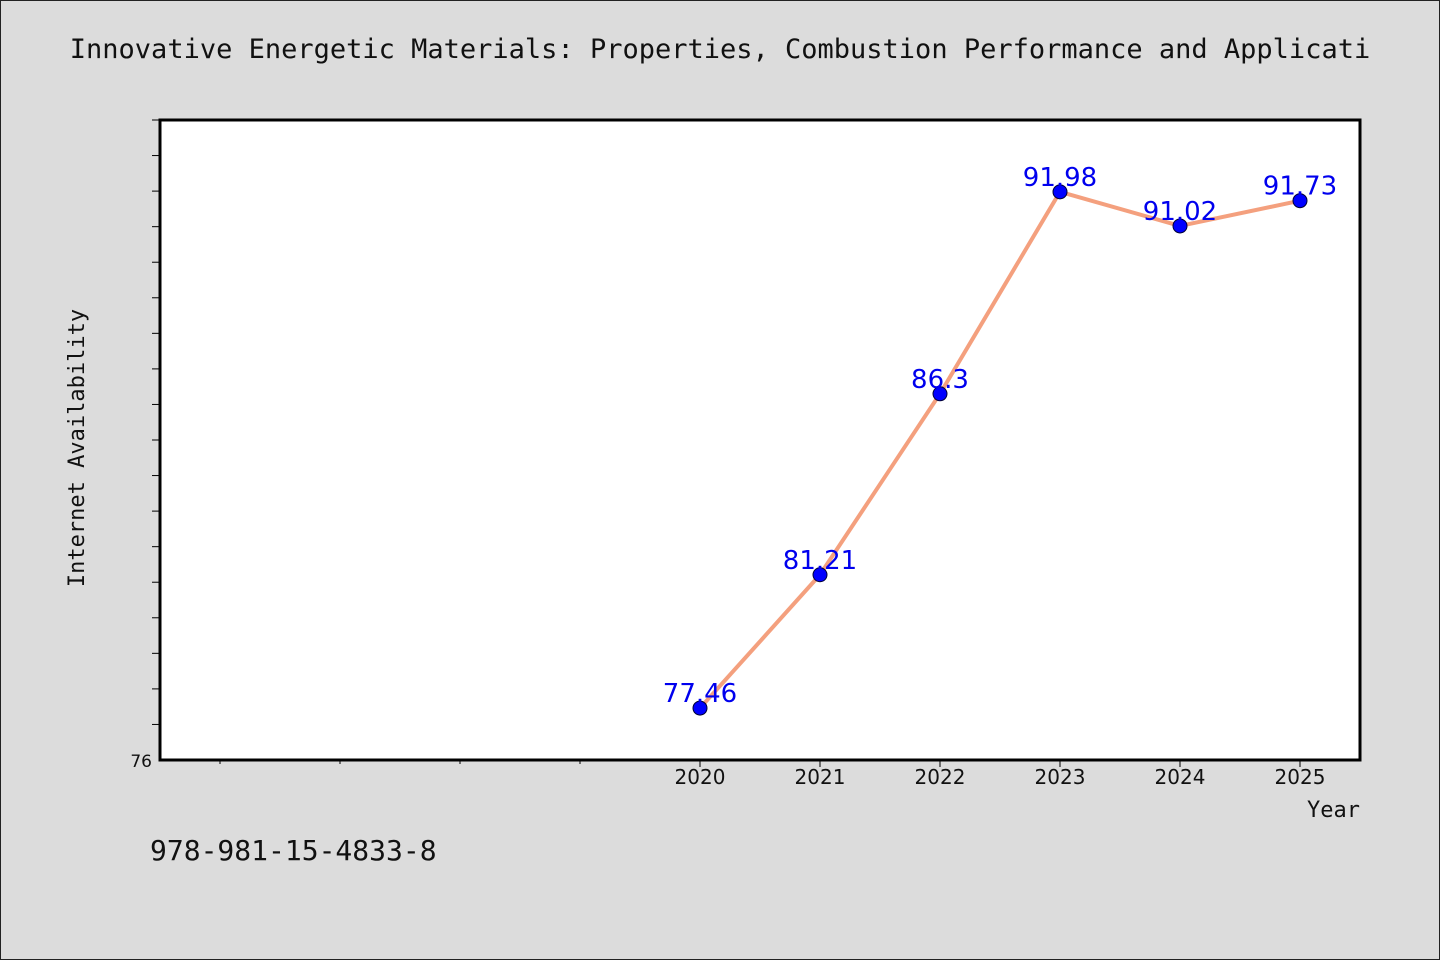 This screenshot has width=1440, height=960. I want to click on x-tick-label: 2021, so click(820, 777).